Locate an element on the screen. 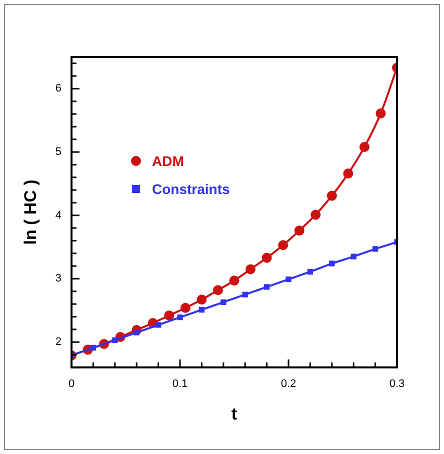 This screenshot has width=444, height=454. legend-label: Constraints is located at coordinates (191, 189).